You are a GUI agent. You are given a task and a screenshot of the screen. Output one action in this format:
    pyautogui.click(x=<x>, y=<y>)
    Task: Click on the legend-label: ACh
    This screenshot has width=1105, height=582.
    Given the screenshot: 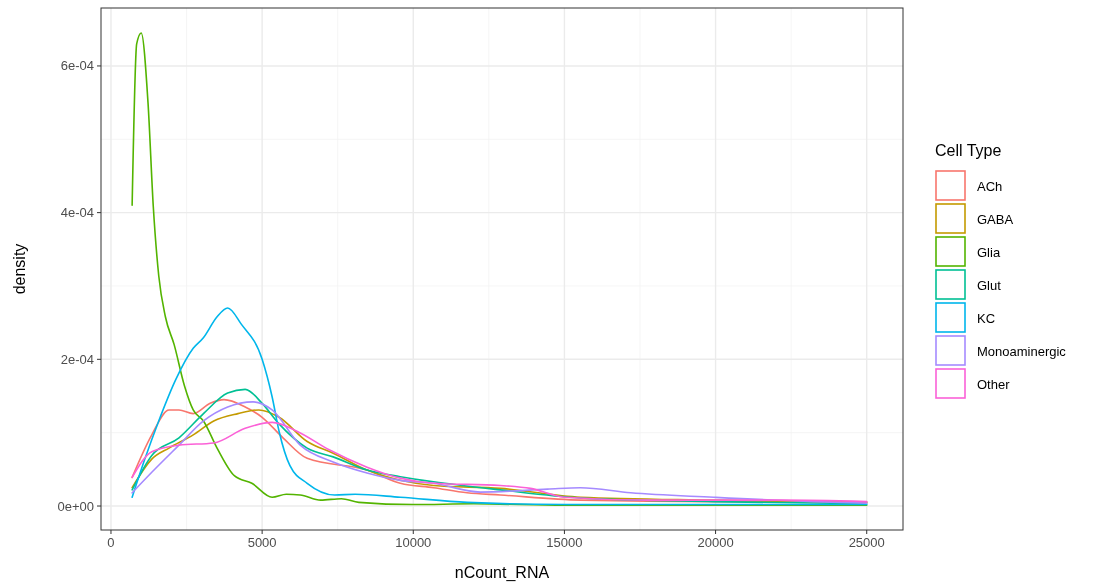 What is the action you would take?
    pyautogui.click(x=990, y=186)
    